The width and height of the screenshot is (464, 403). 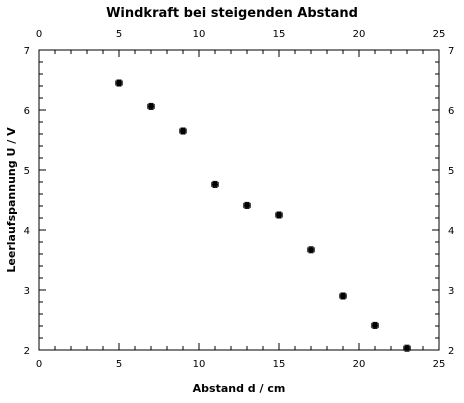 What do you see at coordinates (439, 34) in the screenshot?
I see `x-tick-label-top: 25` at bounding box center [439, 34].